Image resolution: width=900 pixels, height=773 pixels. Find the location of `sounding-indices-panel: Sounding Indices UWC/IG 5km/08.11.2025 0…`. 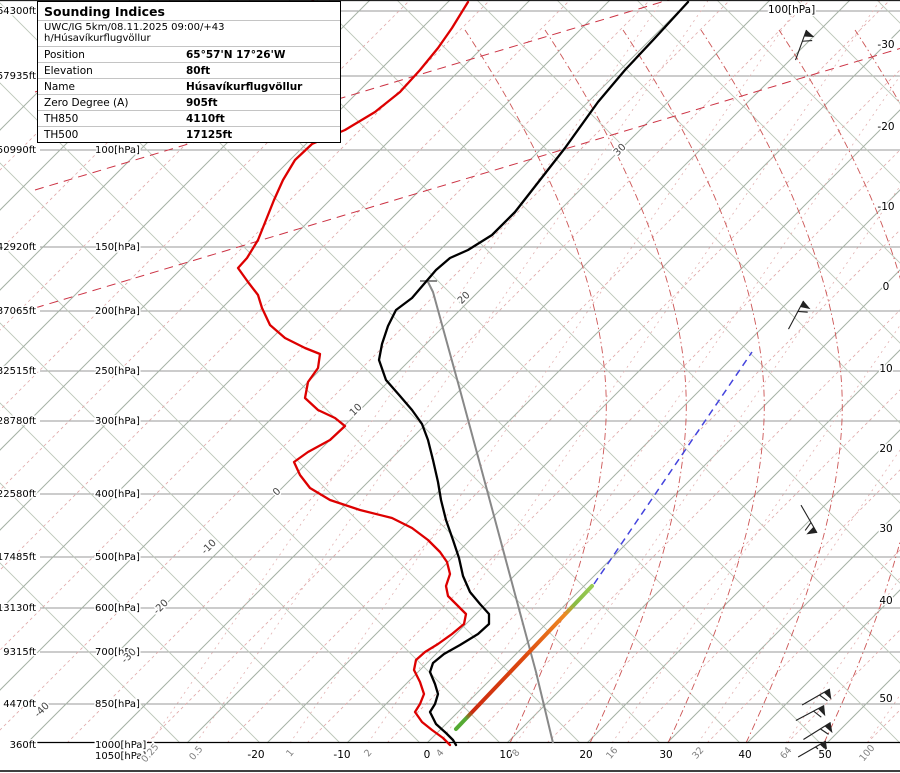

sounding-indices-panel: Sounding Indices UWC/IG 5km/08.11.2025 0… is located at coordinates (189, 72).